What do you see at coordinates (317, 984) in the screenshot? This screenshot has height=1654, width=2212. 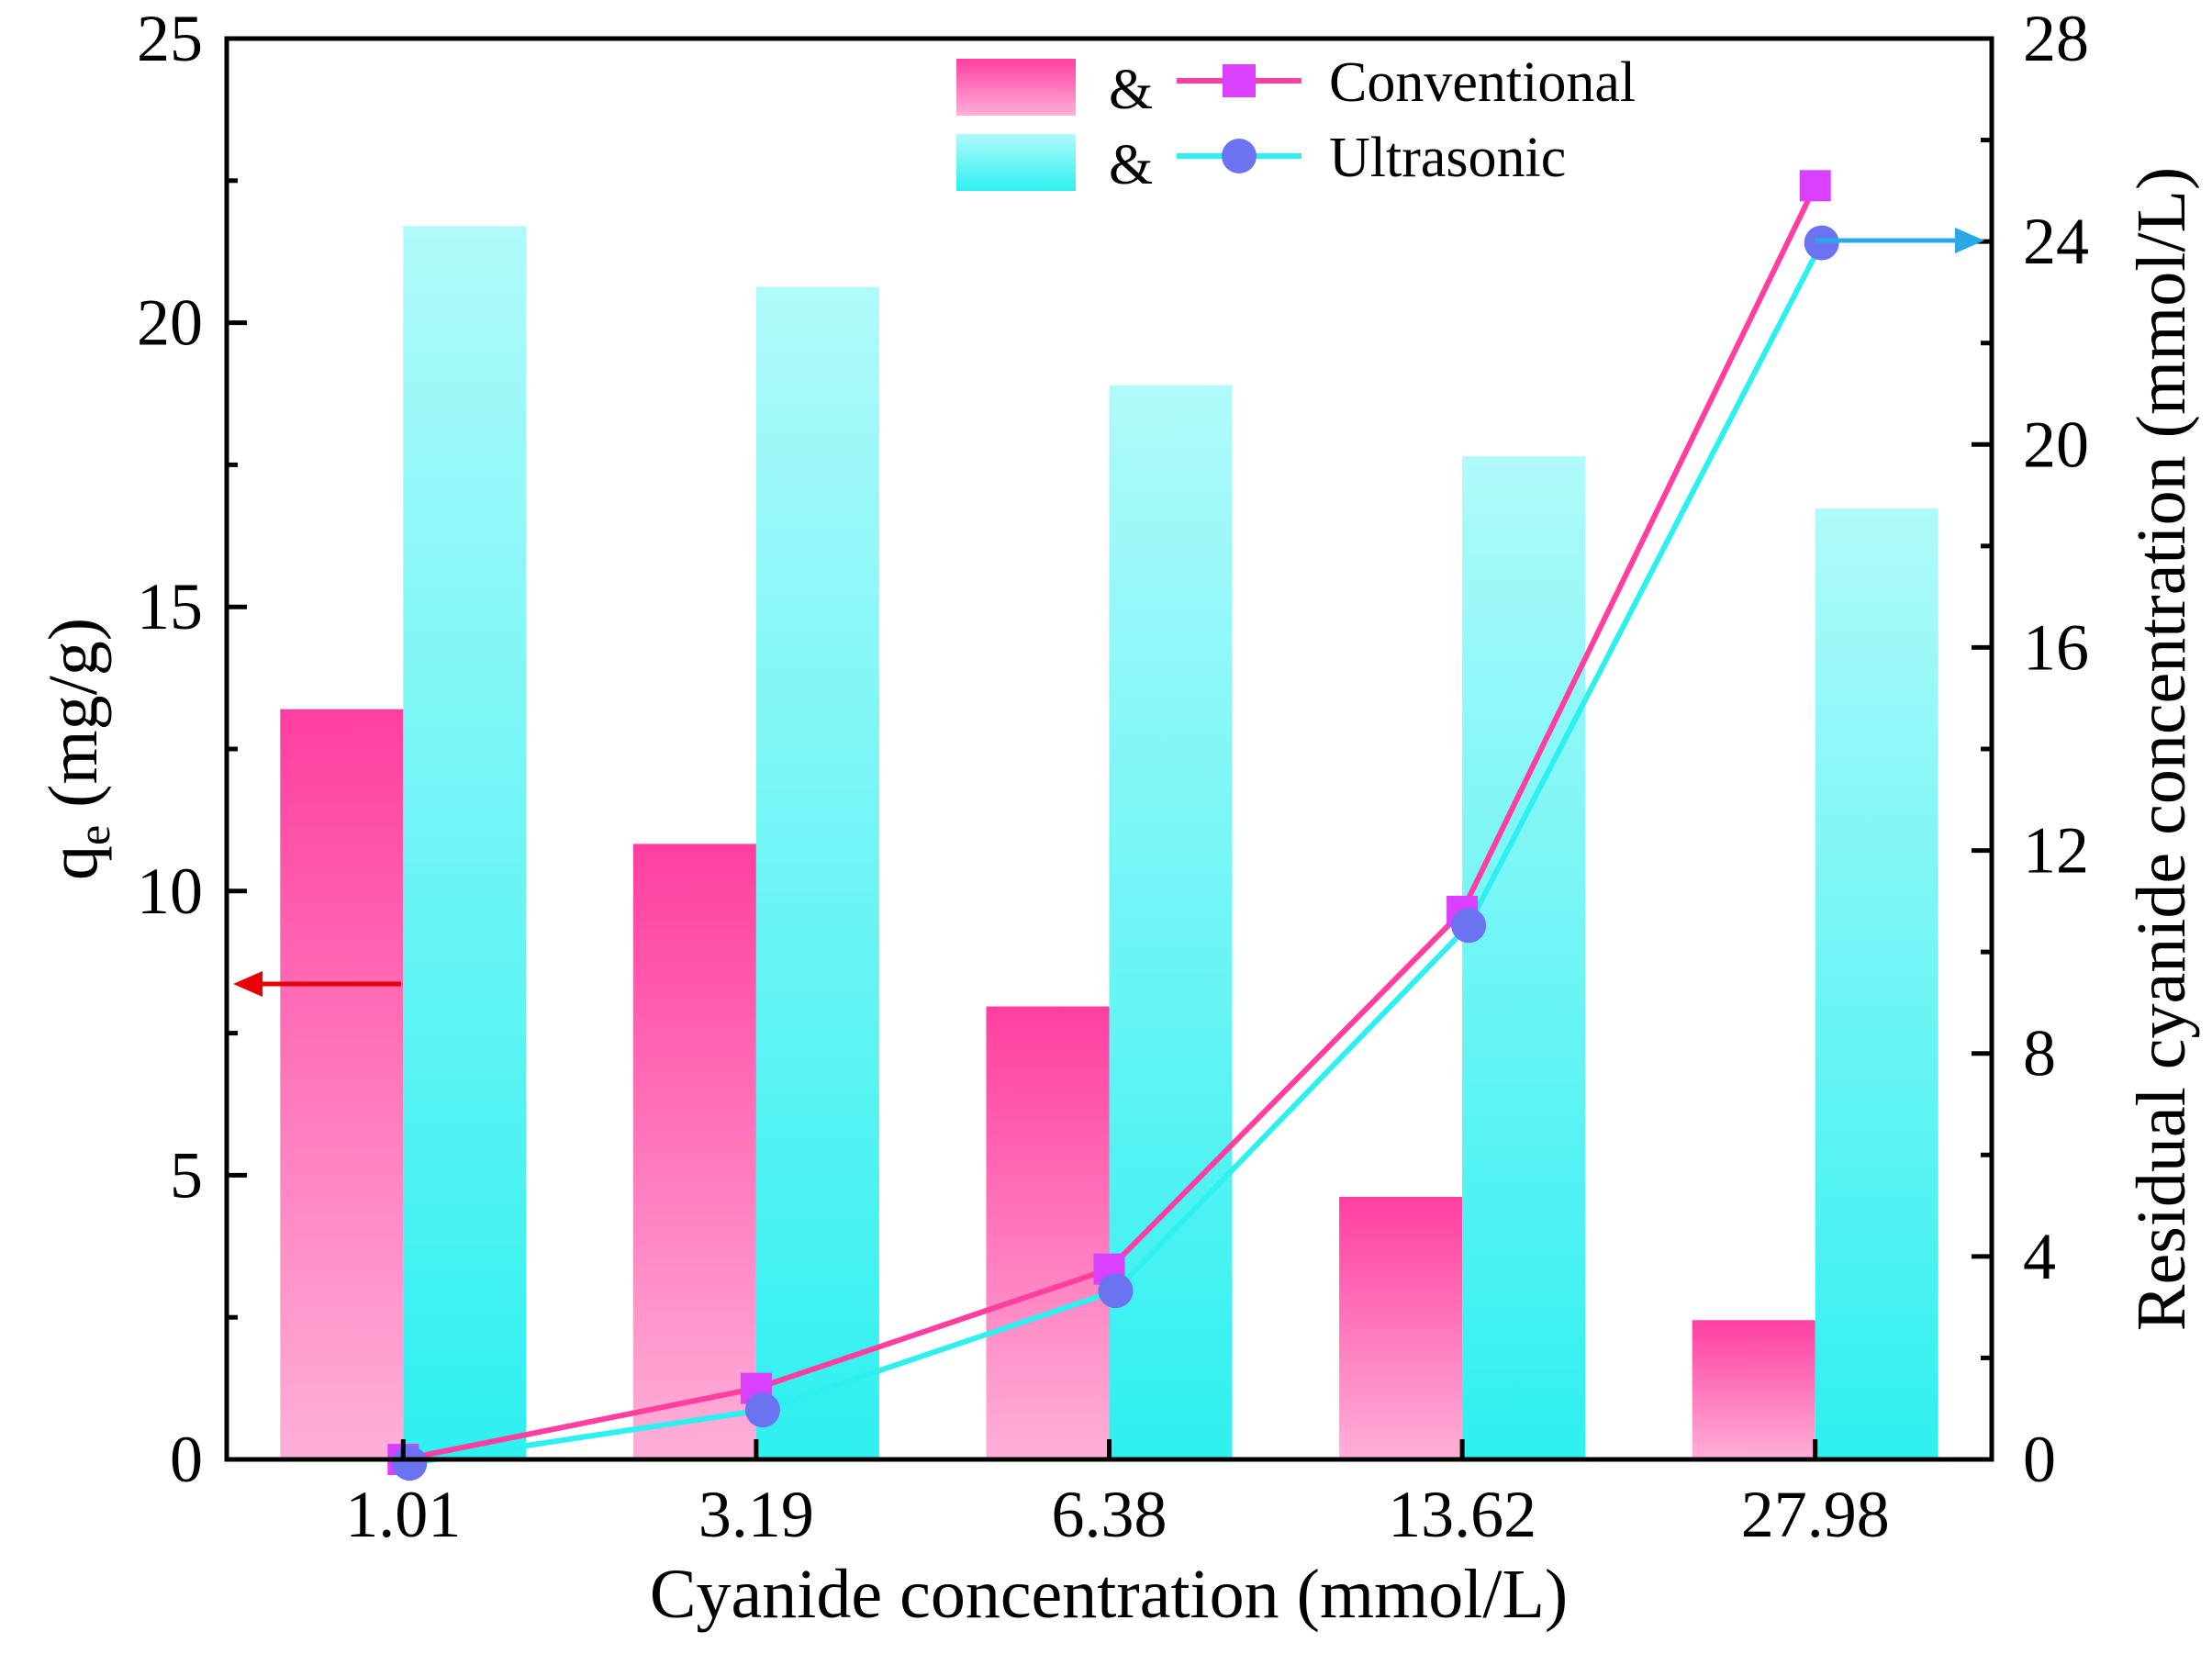 I see `left-axis-arrow` at bounding box center [317, 984].